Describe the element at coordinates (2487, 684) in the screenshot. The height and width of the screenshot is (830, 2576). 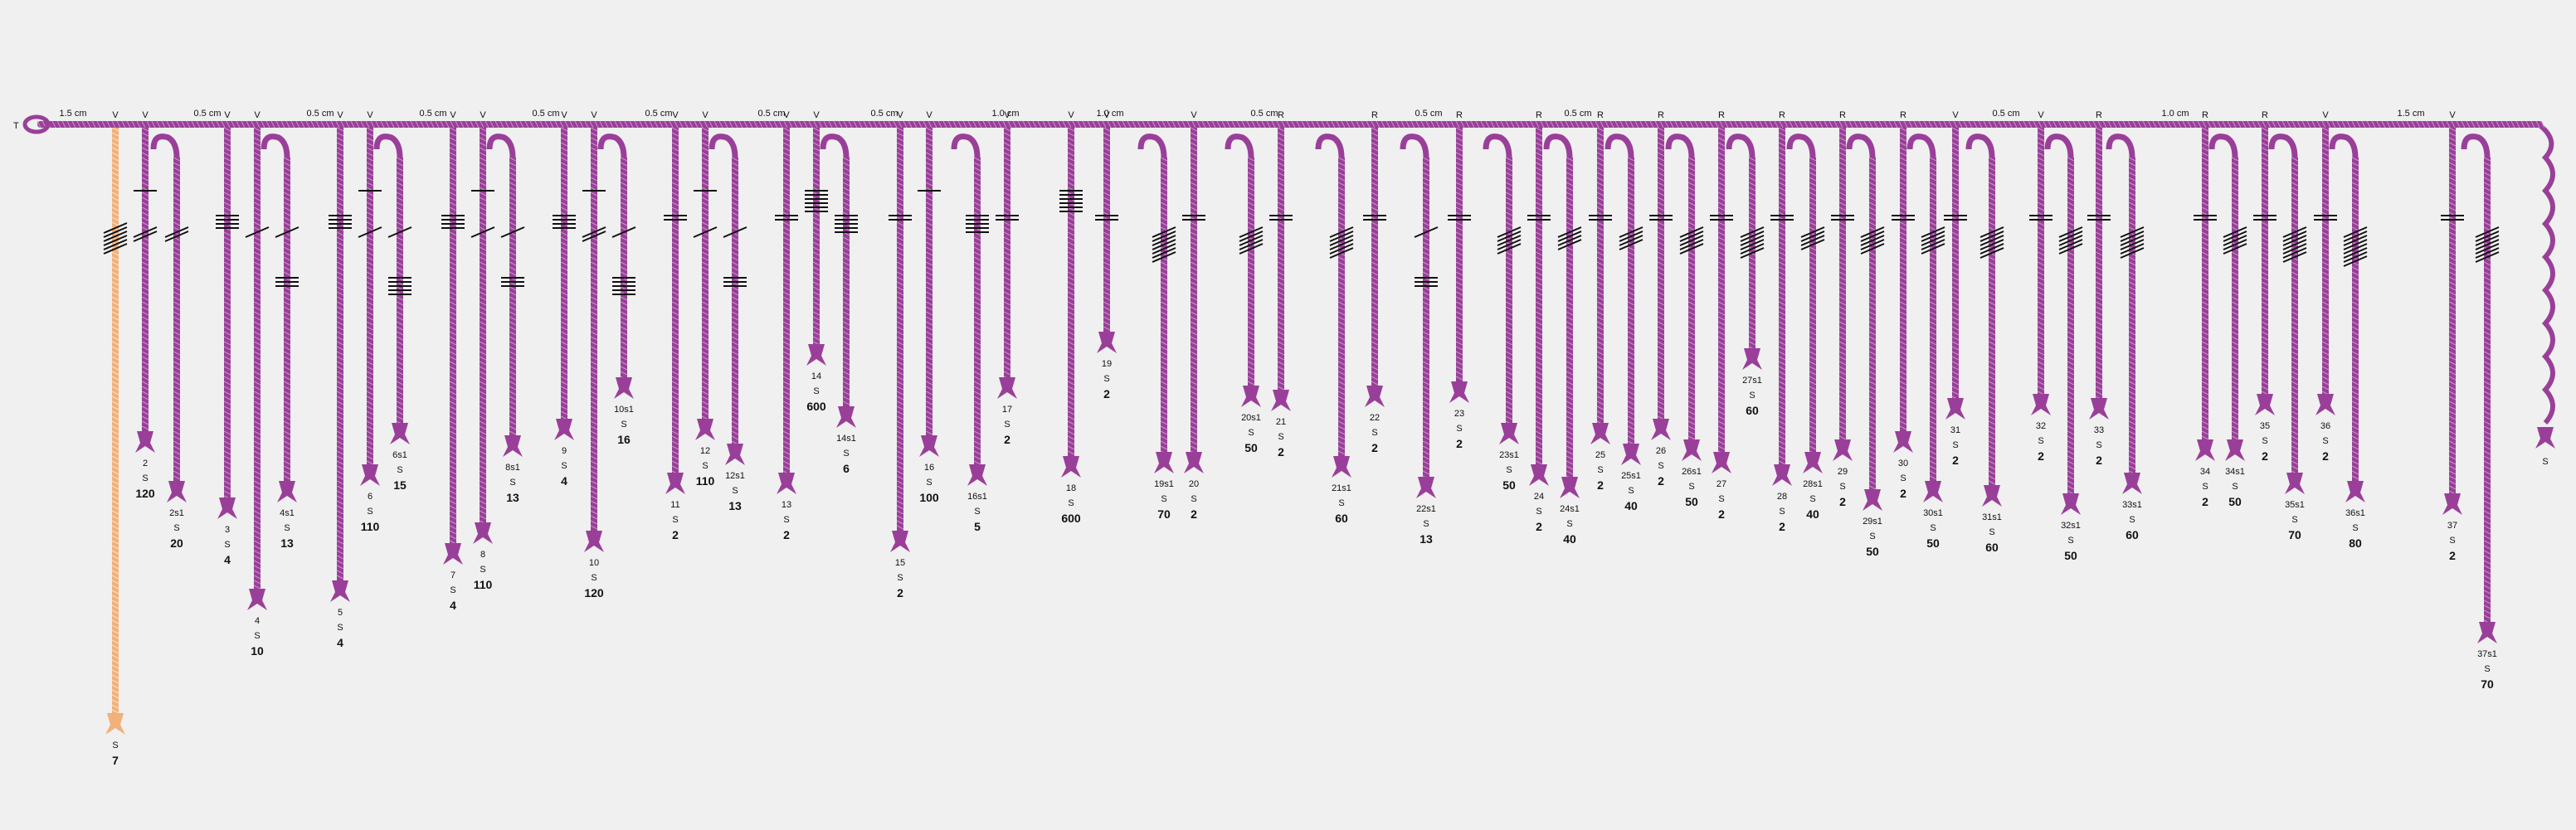
I see `cord-value: 70` at that location.